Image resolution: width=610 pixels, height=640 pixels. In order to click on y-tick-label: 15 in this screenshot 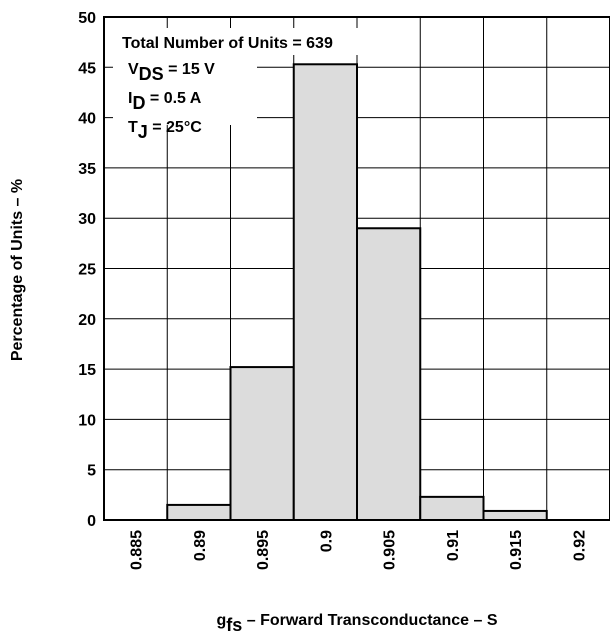, I will do `click(87, 370)`.